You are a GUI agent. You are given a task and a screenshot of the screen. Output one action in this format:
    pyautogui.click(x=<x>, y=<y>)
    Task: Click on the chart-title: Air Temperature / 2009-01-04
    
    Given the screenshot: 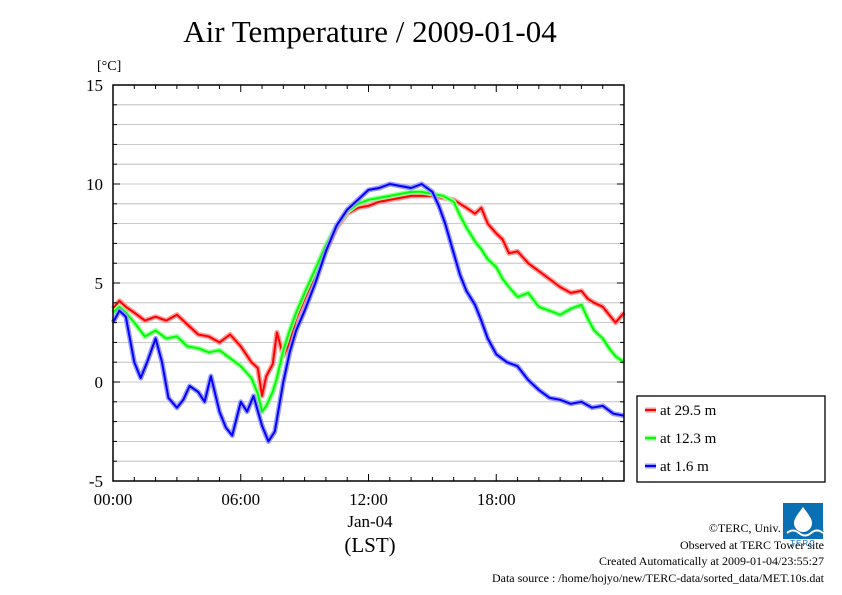 What is the action you would take?
    pyautogui.click(x=370, y=31)
    